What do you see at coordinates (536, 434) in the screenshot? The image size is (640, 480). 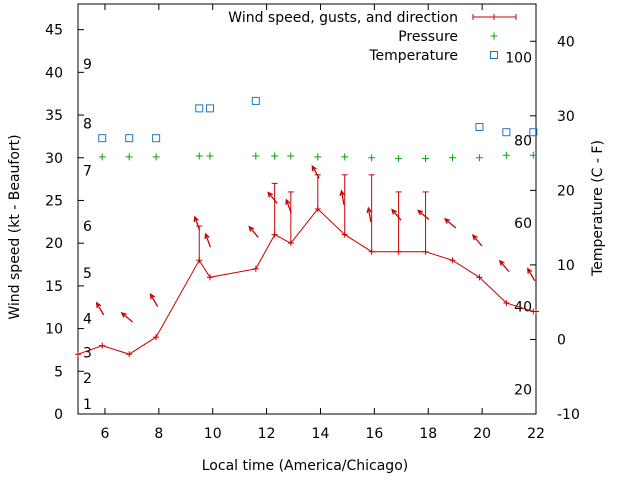 I see `x-tick-label-8: 22` at bounding box center [536, 434].